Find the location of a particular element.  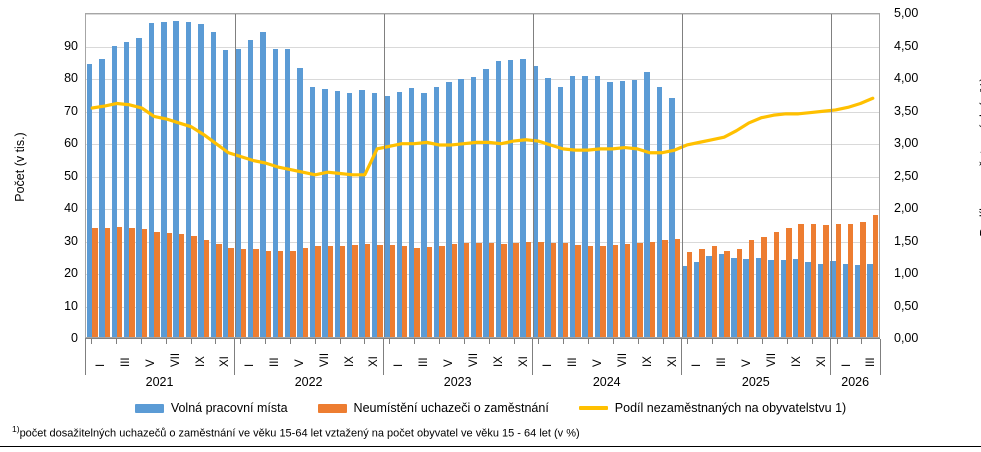

legend-bar-swatch is located at coordinates (149, 408).